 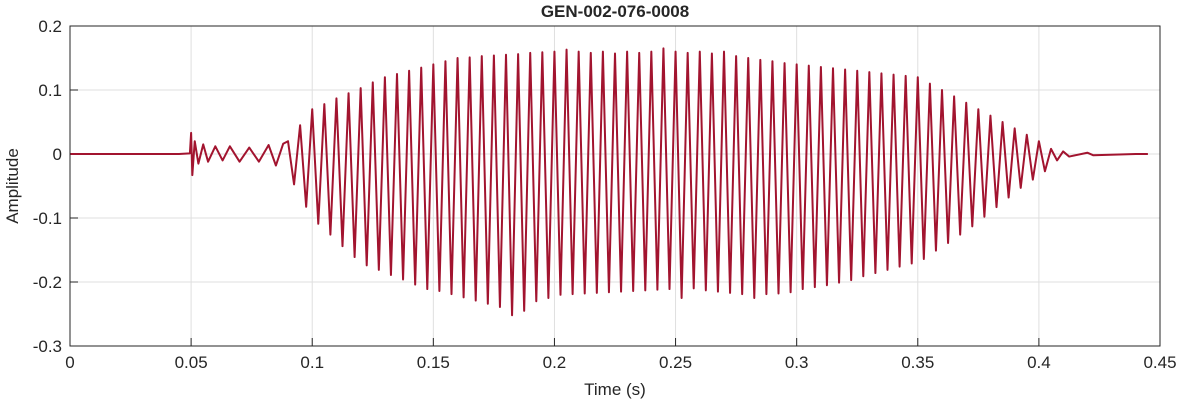 I want to click on x-tick-label: 0.25, so click(x=675, y=362).